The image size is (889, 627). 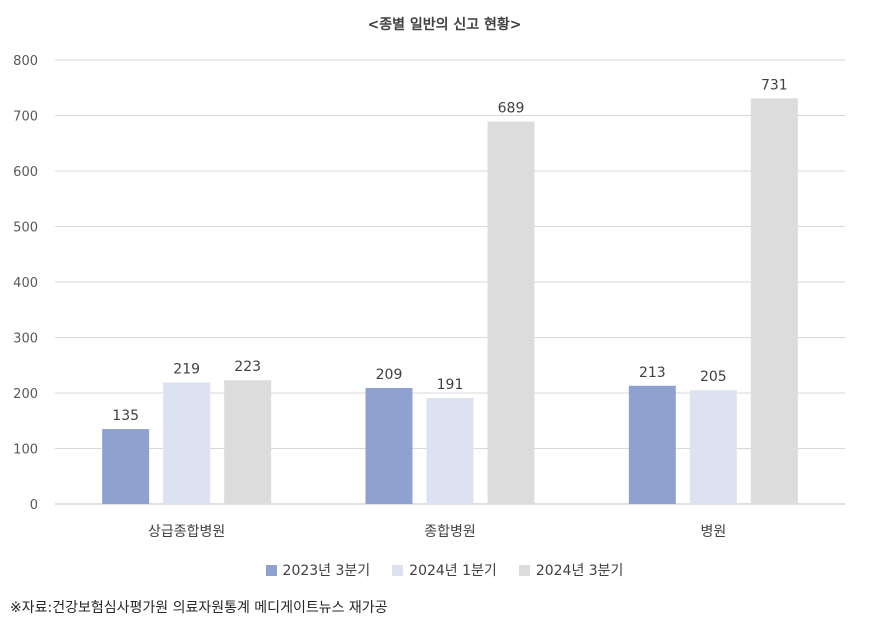 What do you see at coordinates (450, 532) in the screenshot?
I see `category-label: 종합병원` at bounding box center [450, 532].